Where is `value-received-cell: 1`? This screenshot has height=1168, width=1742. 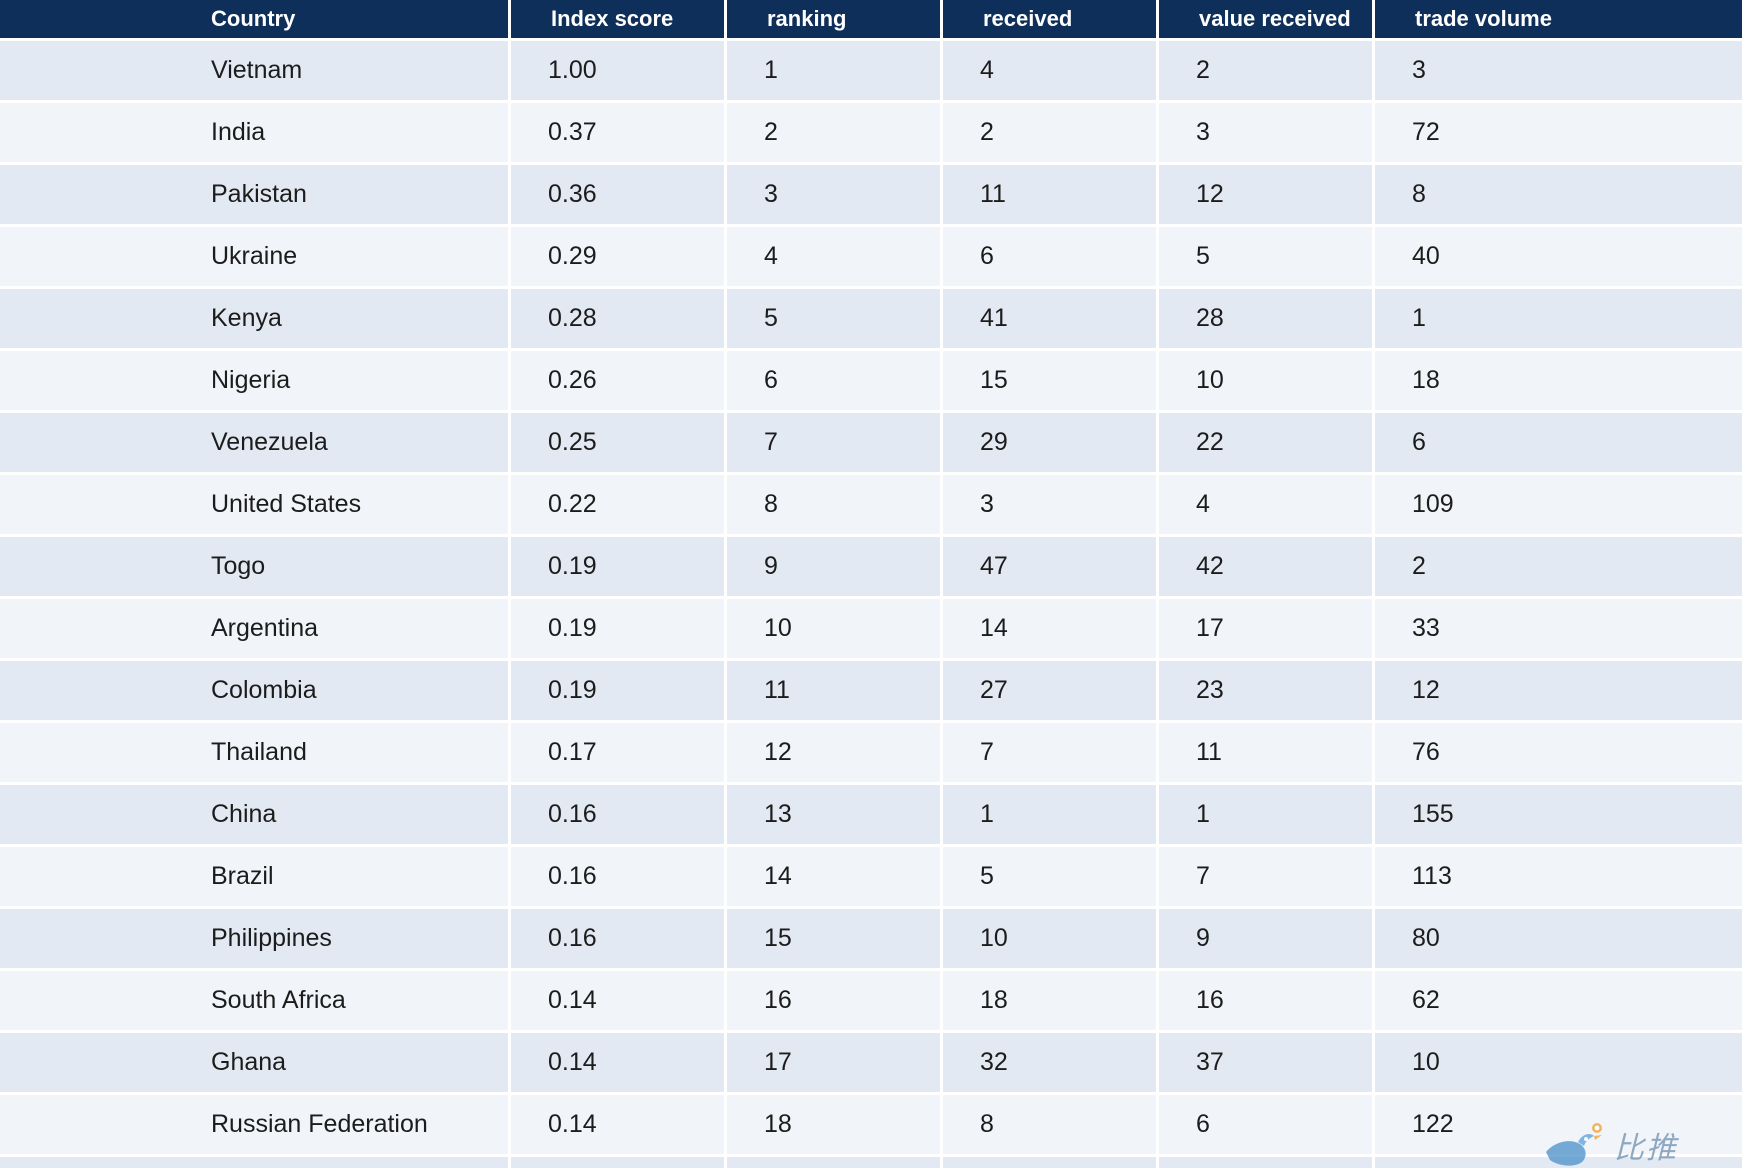 value-received-cell: 1 is located at coordinates (1264, 816).